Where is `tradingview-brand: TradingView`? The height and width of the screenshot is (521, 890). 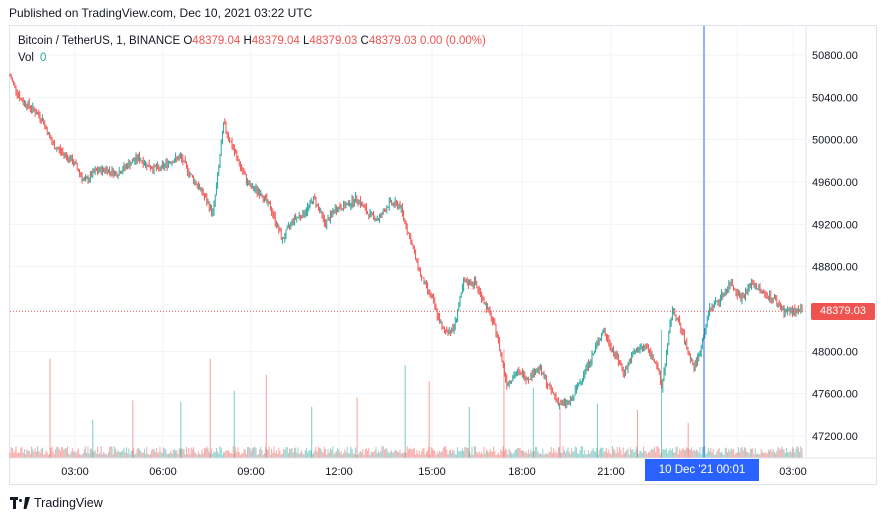 tradingview-brand: TradingView is located at coordinates (56, 503).